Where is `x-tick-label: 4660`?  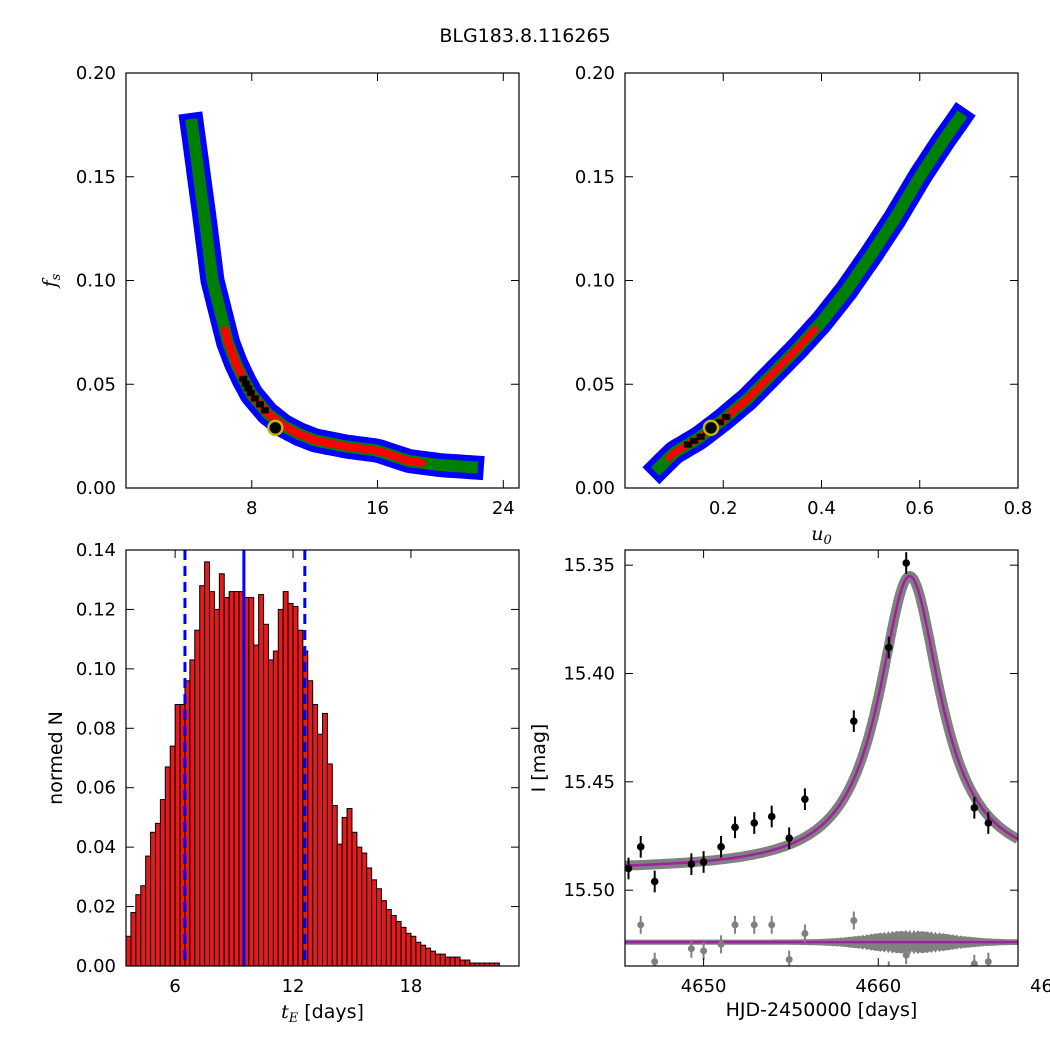
x-tick-label: 4660 is located at coordinates (878, 986).